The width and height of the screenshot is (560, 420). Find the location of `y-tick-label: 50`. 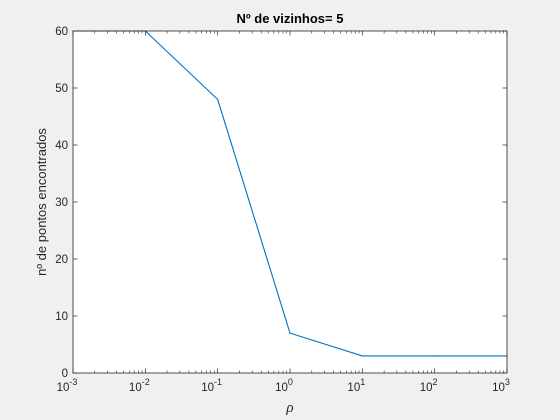

y-tick-label: 50 is located at coordinates (61, 89).